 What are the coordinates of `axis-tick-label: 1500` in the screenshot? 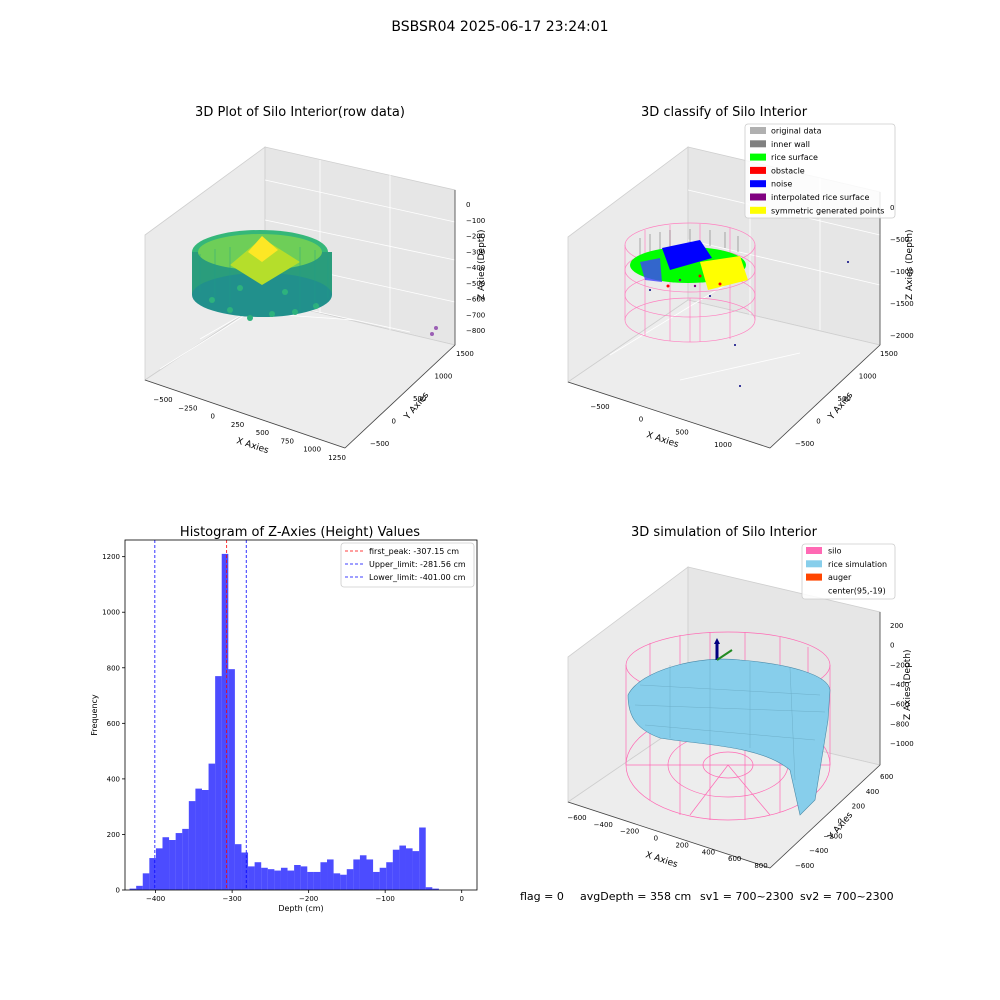 It's located at (465, 354).